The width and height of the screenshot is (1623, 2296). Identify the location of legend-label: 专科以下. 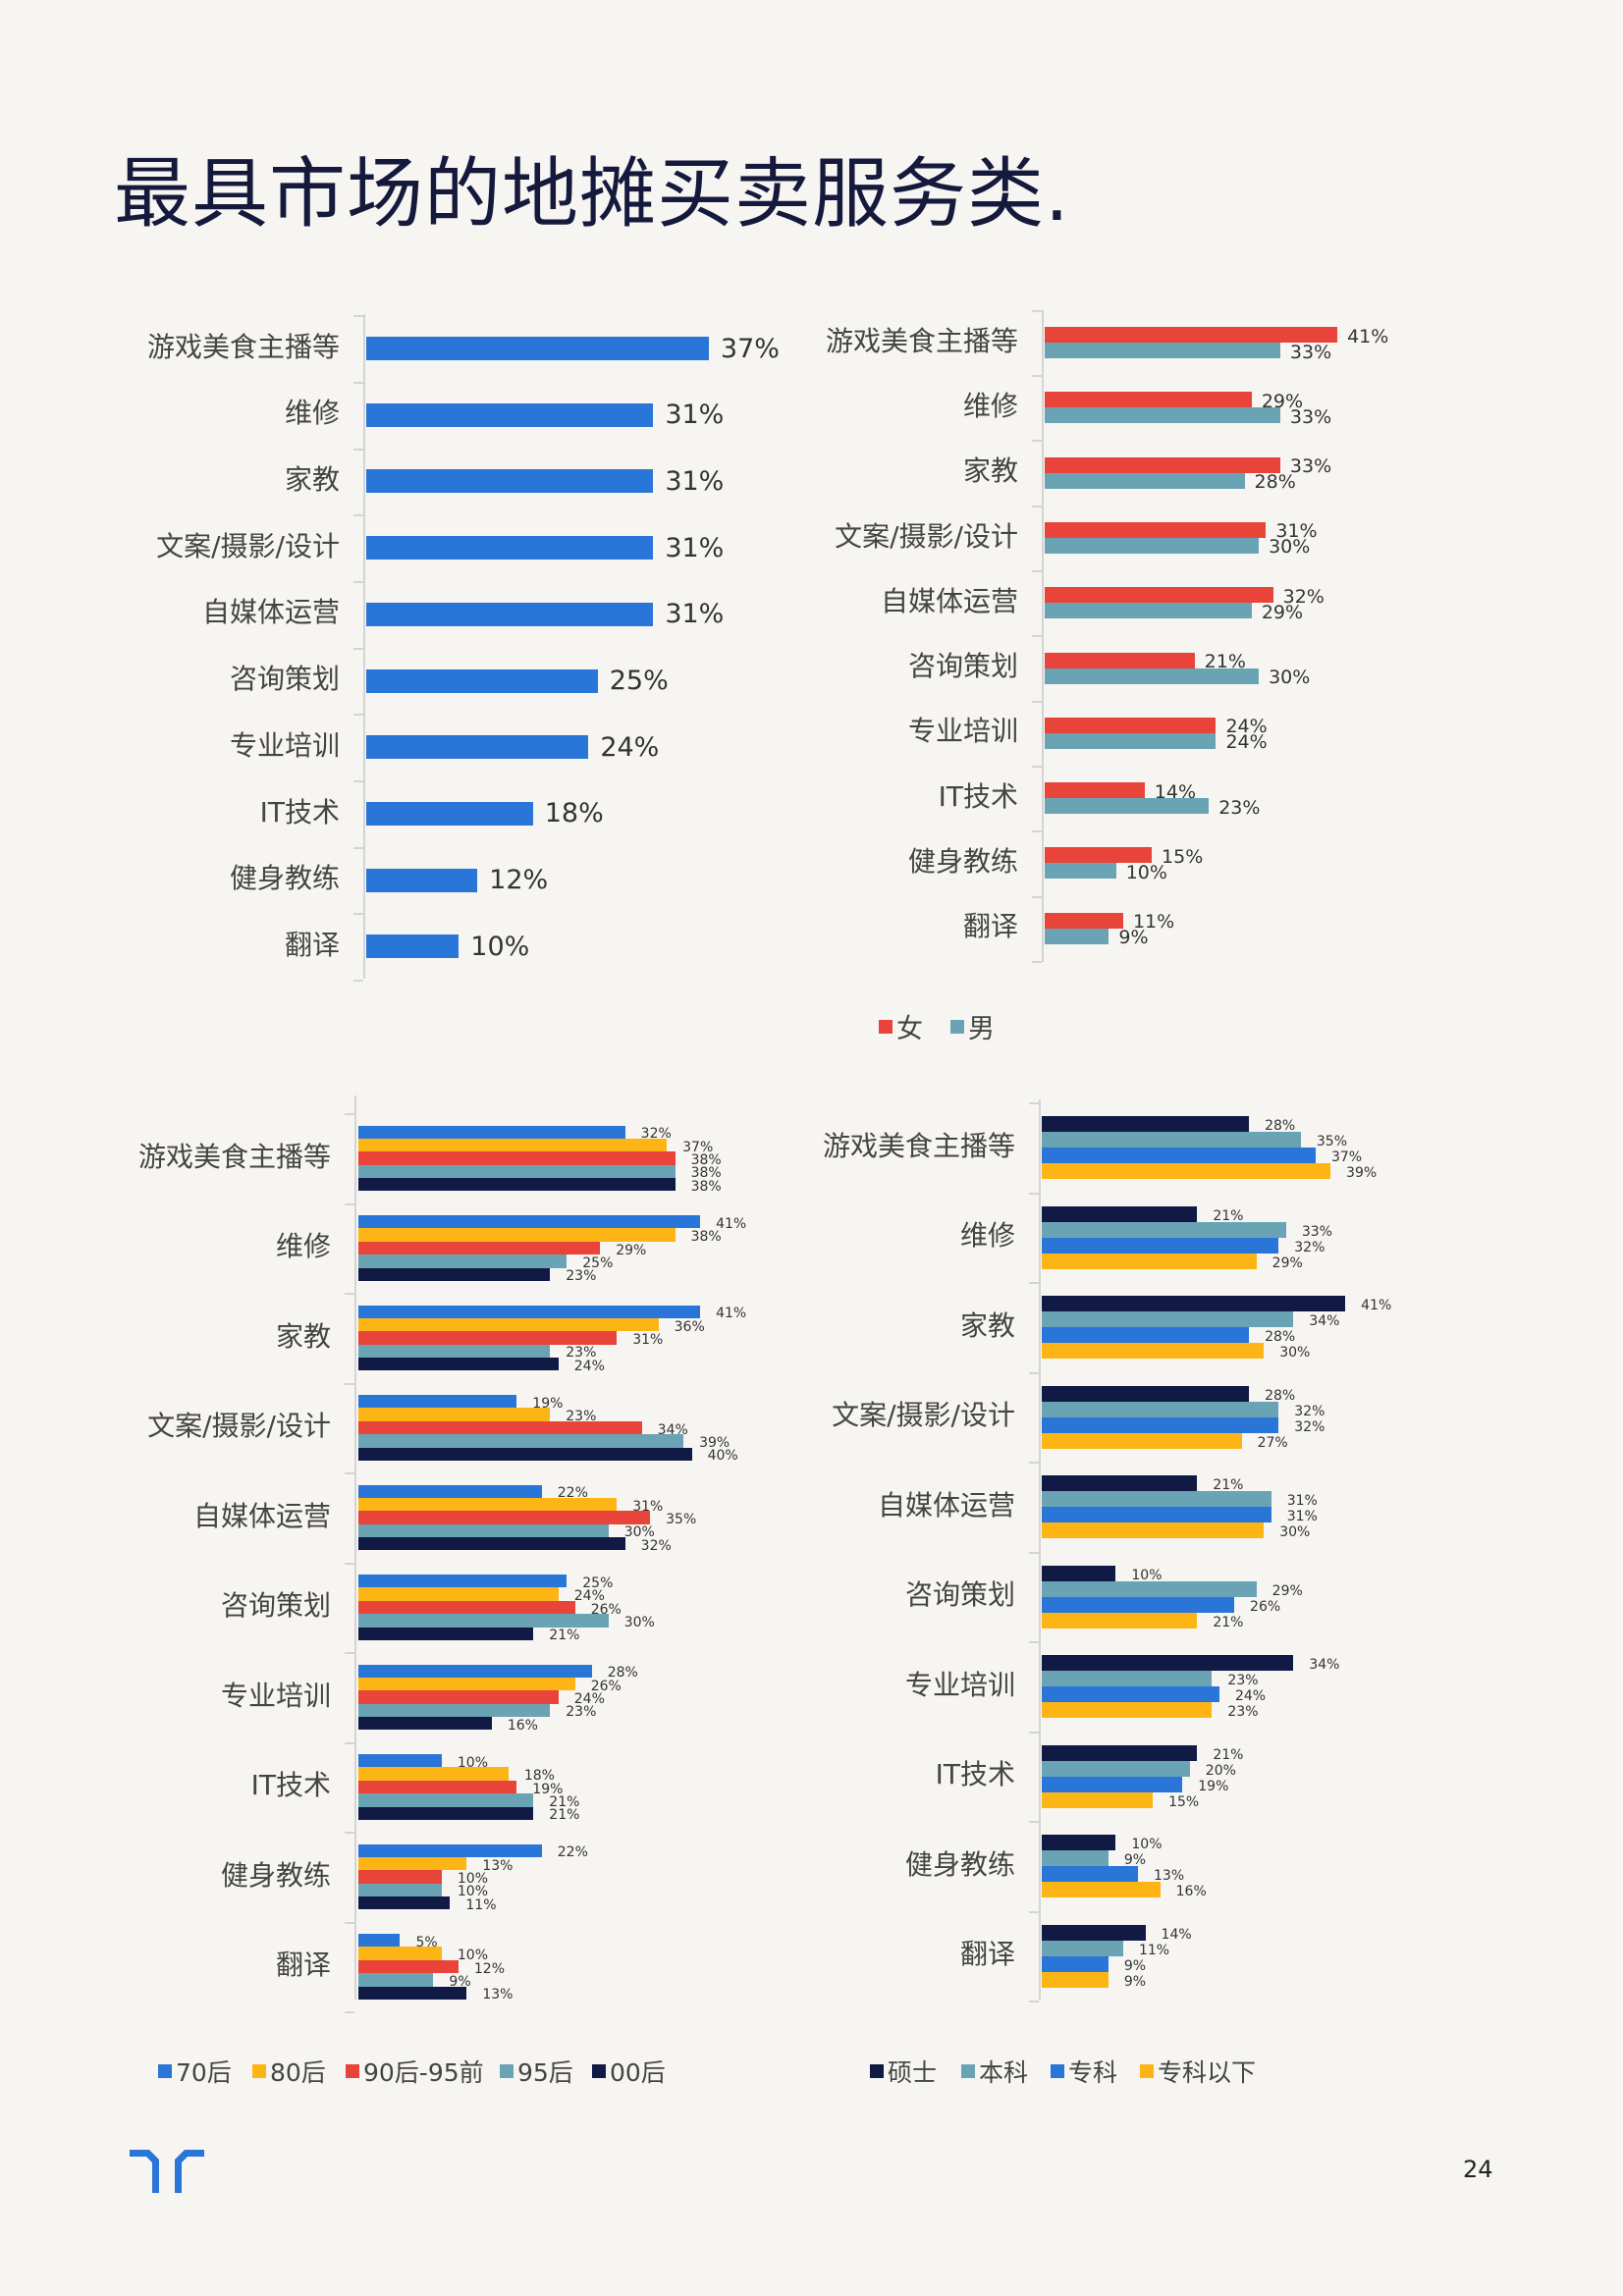
(1207, 2072).